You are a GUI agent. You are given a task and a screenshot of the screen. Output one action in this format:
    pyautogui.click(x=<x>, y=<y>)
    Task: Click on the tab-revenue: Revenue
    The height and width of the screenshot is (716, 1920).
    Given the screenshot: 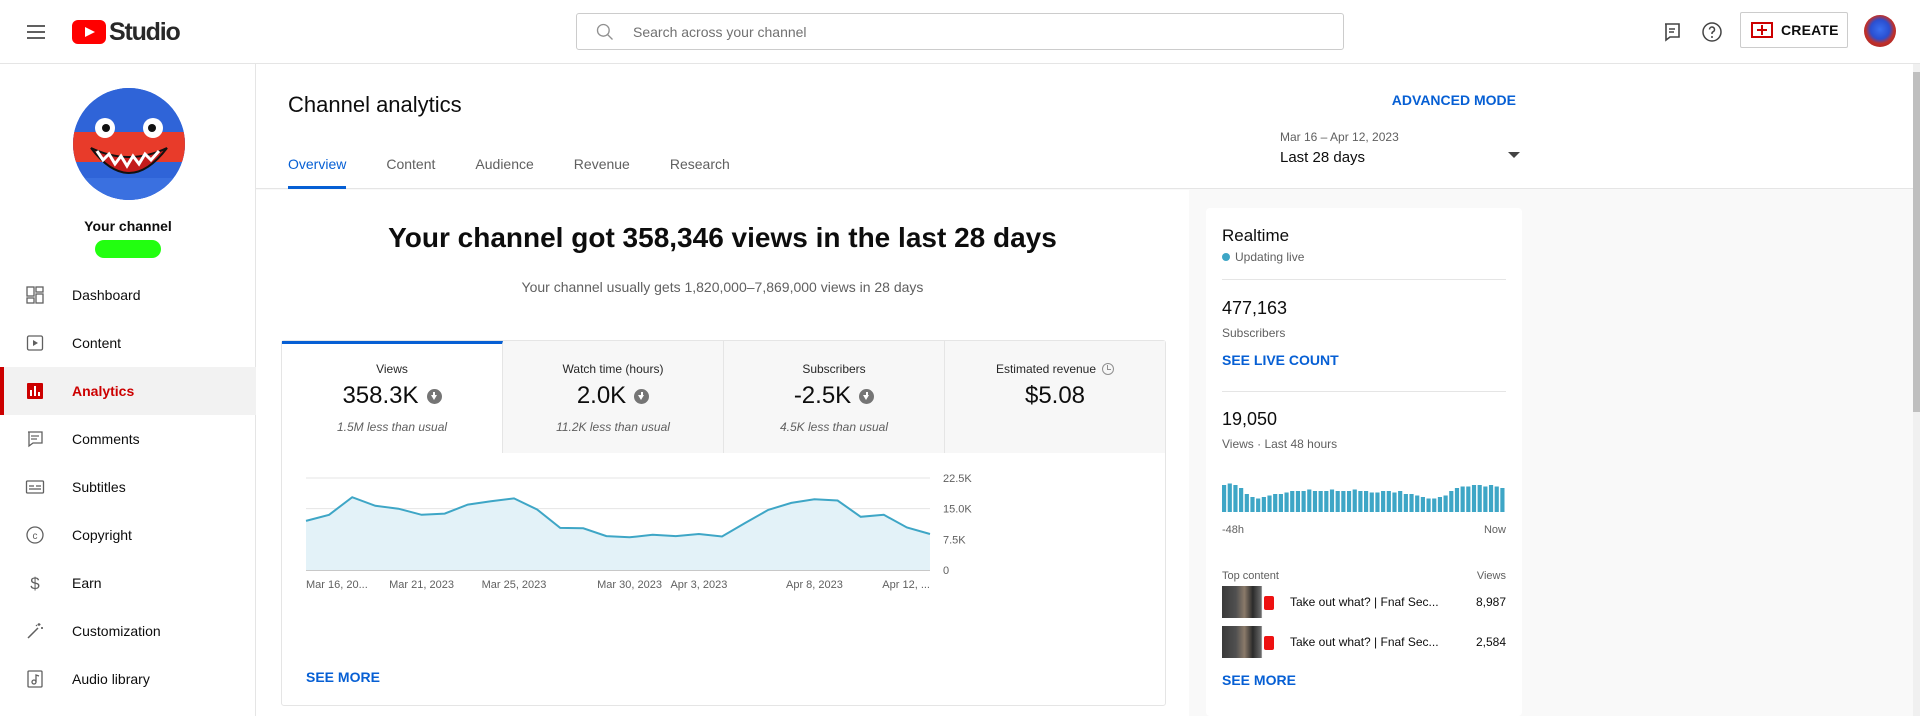 What is the action you would take?
    pyautogui.click(x=601, y=164)
    